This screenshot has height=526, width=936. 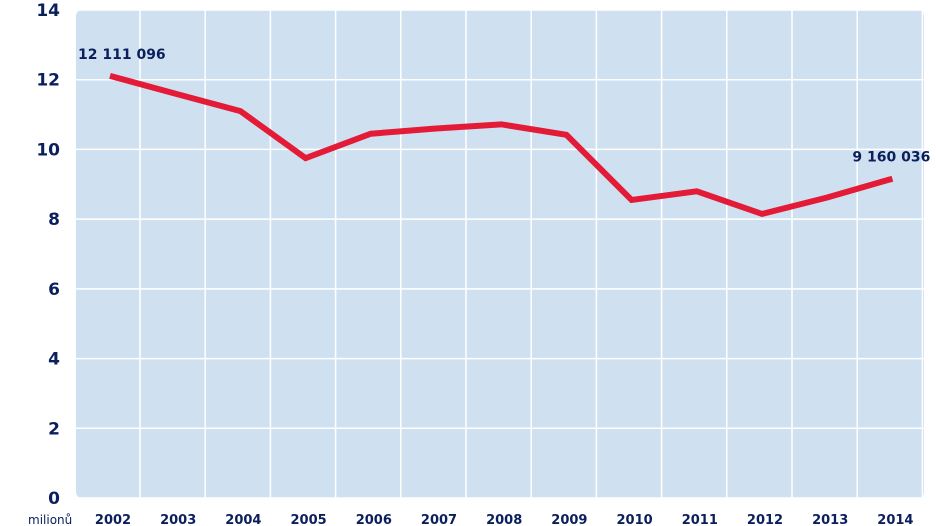 I want to click on x-tick-label: 2007, so click(x=439, y=519).